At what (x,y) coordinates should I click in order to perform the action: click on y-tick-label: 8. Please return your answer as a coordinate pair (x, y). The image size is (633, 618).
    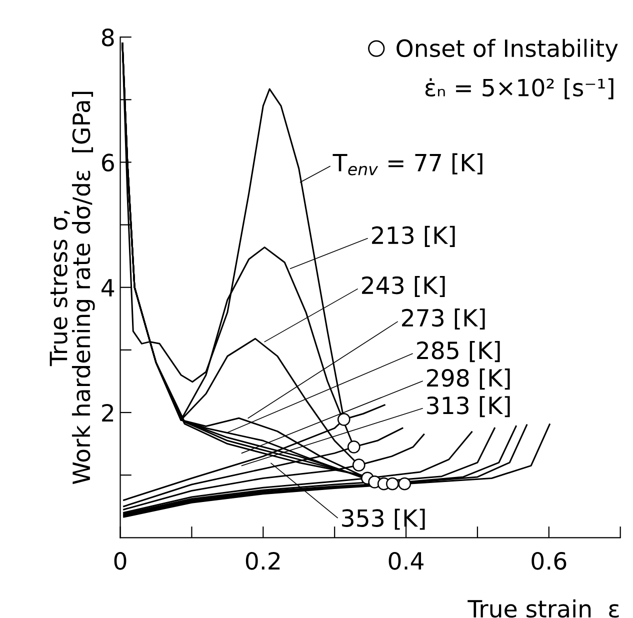
    Looking at the image, I should click on (108, 37).